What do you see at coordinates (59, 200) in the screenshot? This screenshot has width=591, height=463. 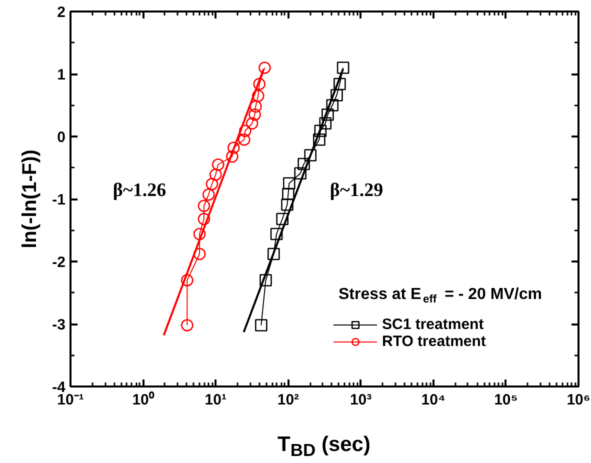 I see `y-tick-label: -1` at bounding box center [59, 200].